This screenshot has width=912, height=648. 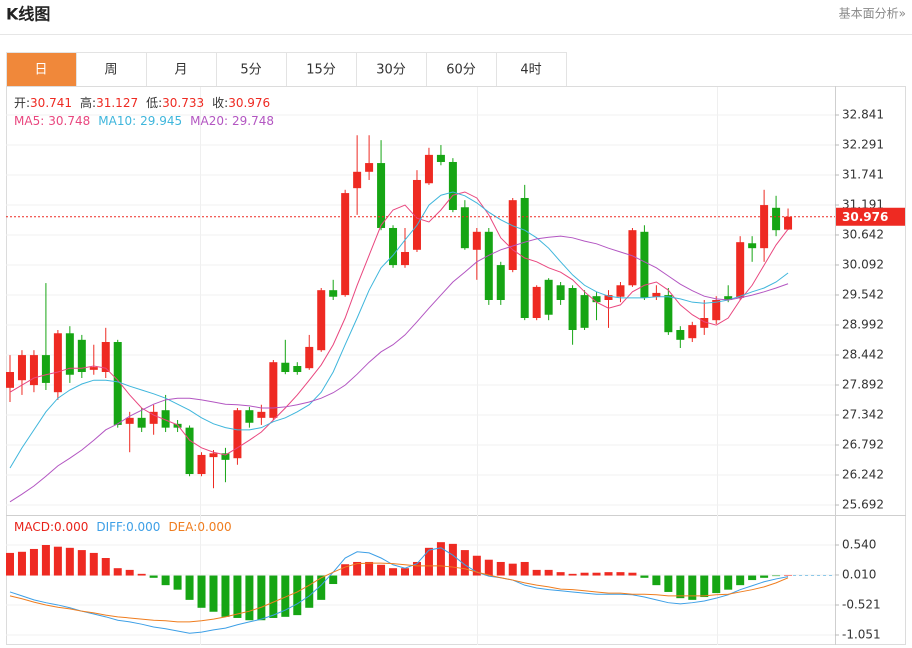 I want to click on last-price-tag, so click(x=870, y=216).